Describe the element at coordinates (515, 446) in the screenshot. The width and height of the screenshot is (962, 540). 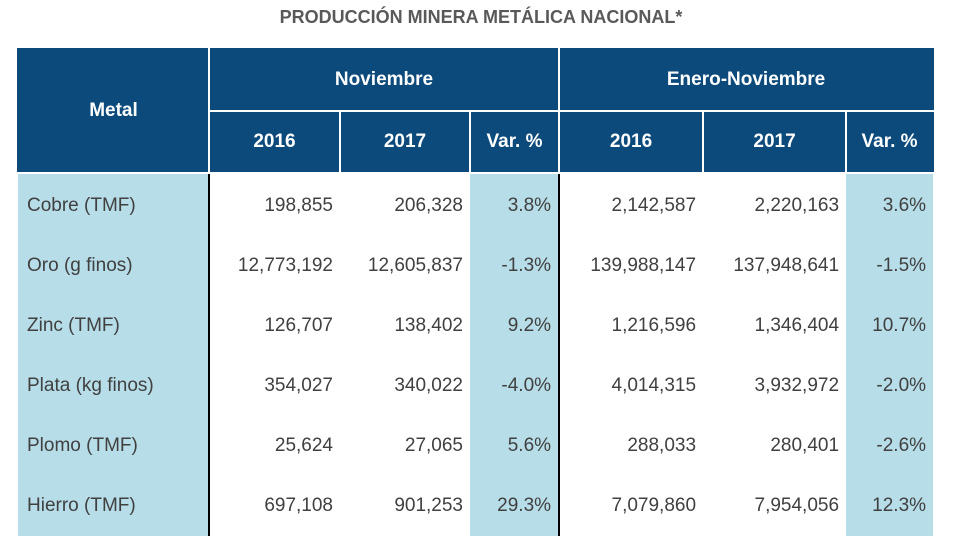
I see `nov-var-cell: 5.6%` at that location.